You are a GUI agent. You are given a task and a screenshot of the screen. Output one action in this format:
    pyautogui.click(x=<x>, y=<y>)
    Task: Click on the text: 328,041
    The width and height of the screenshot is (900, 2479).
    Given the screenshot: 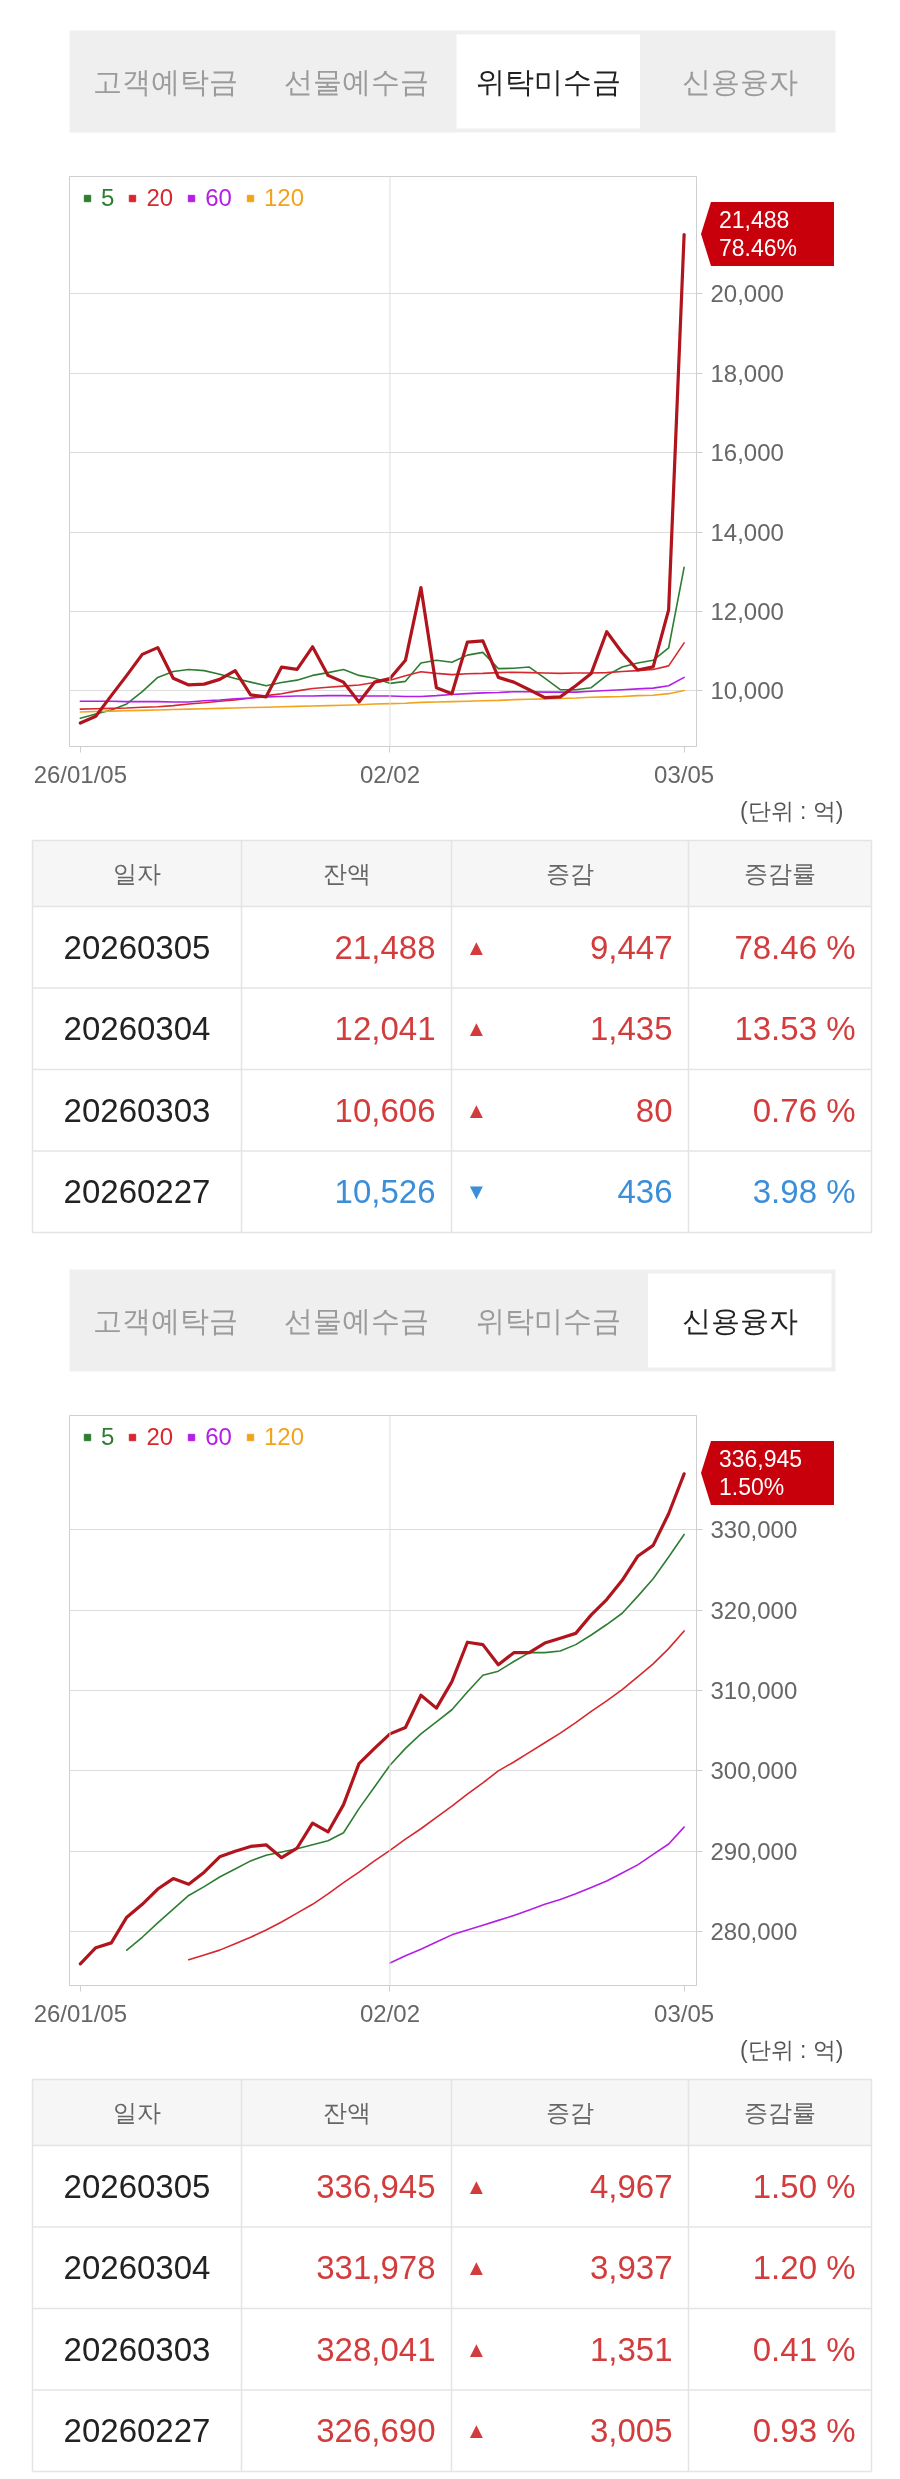 What is the action you would take?
    pyautogui.click(x=376, y=2349)
    